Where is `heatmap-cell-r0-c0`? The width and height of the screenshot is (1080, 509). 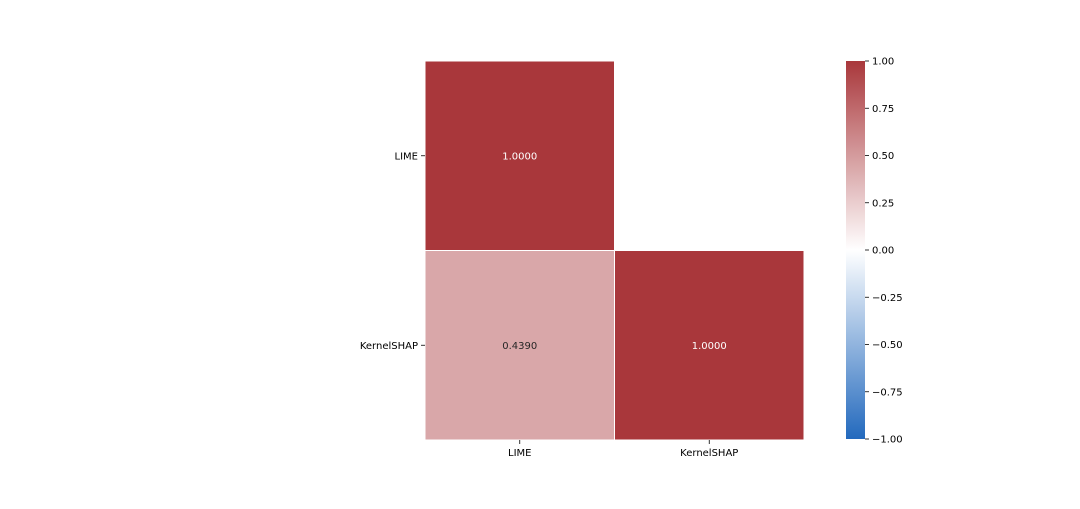
heatmap-cell-r0-c0 is located at coordinates (519, 155).